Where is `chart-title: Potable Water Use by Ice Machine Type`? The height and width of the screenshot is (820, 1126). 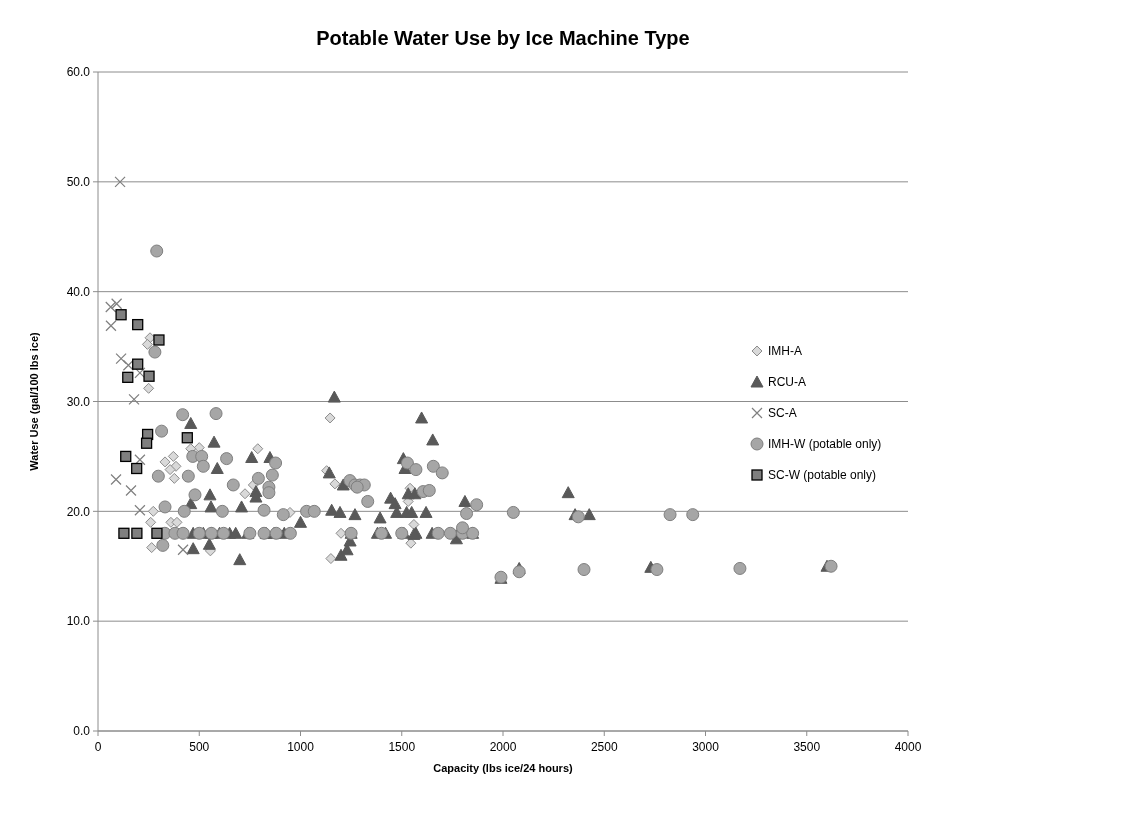 chart-title: Potable Water Use by Ice Machine Type is located at coordinates (503, 38).